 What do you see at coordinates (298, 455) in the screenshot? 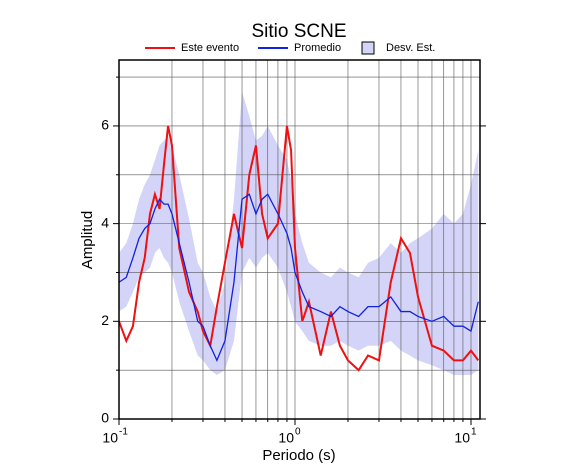
I see `x-axis-label: Periodo (s)` at bounding box center [298, 455].